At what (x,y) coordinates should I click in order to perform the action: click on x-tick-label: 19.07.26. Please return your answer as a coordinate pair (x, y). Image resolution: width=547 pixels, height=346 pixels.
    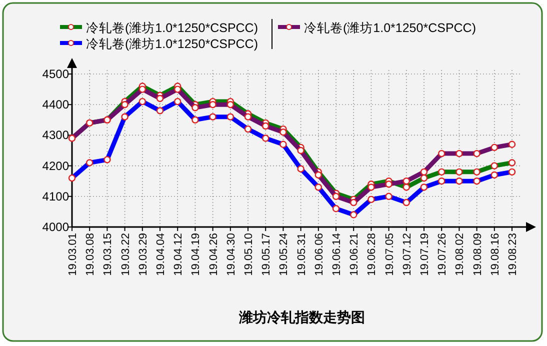
    Looking at the image, I should click on (442, 254).